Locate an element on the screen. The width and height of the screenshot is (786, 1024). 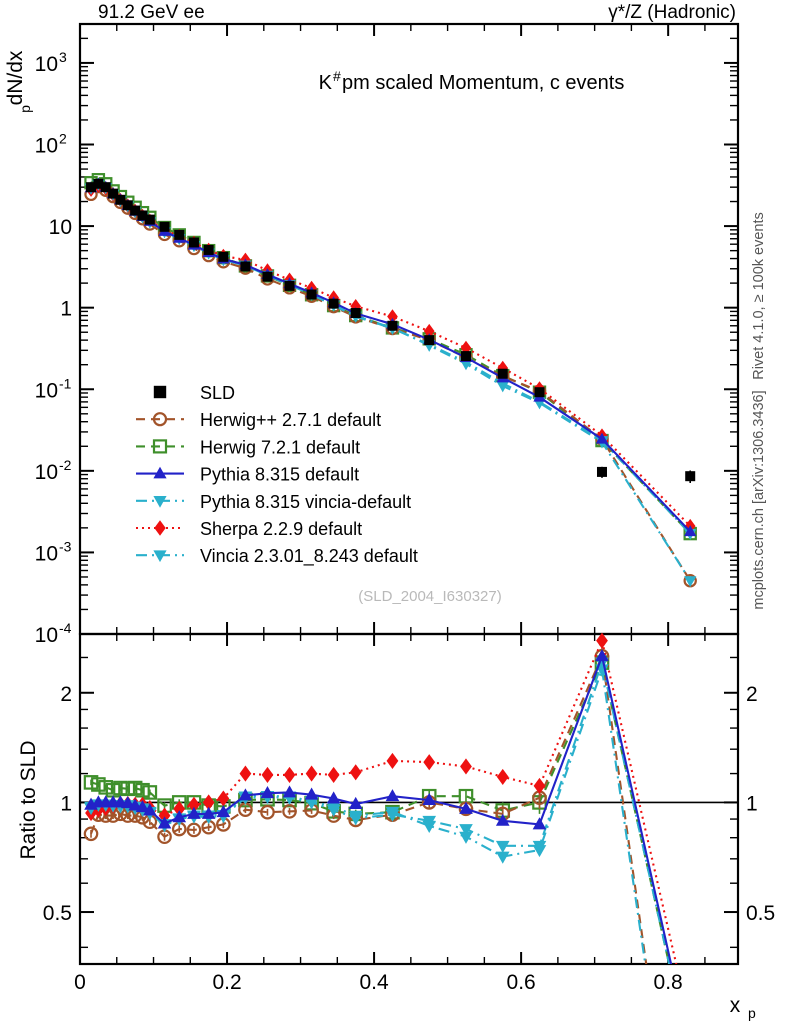
mcplots-reference-label: mcplots.cern.ch [arXiv:1306.3436] is located at coordinates (759, 499).